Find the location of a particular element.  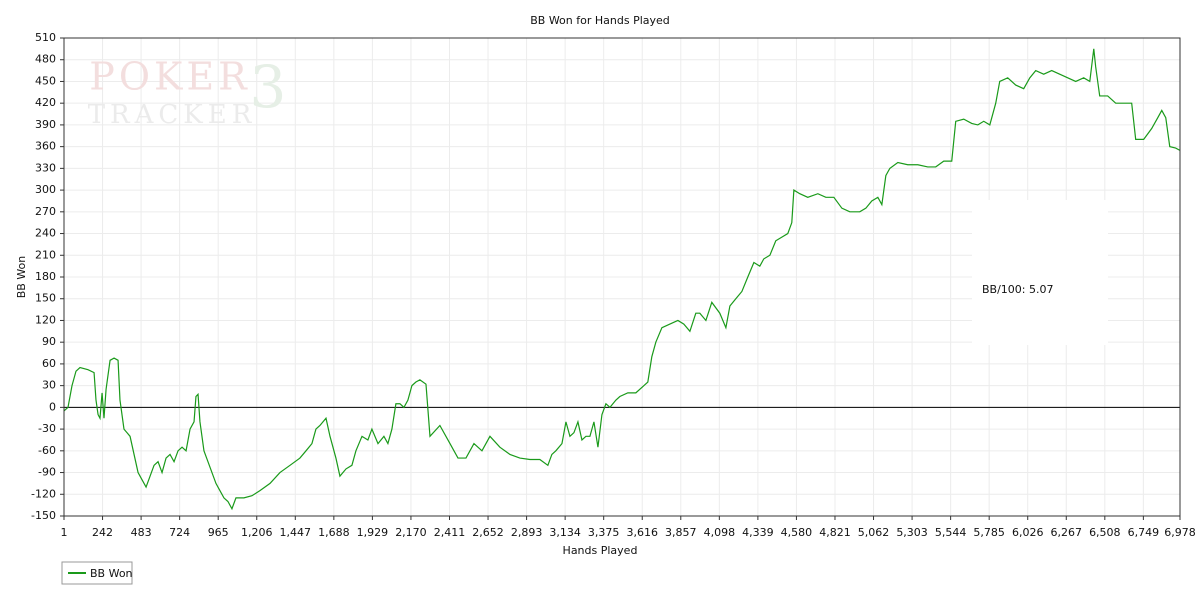

x-tick-label: 6,267 is located at coordinates (1067, 532).